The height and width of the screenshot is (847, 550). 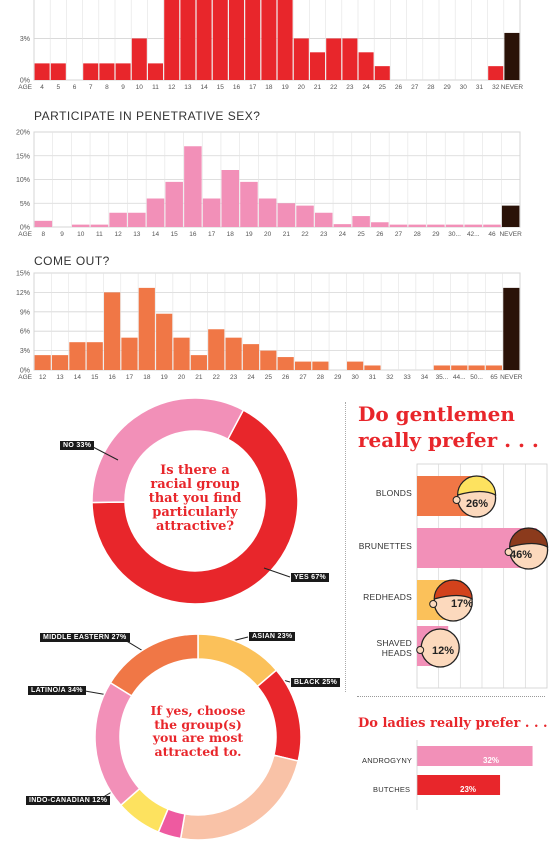 I want to click on gentlemen-label-redheads: REDHEADS, so click(x=387, y=597).